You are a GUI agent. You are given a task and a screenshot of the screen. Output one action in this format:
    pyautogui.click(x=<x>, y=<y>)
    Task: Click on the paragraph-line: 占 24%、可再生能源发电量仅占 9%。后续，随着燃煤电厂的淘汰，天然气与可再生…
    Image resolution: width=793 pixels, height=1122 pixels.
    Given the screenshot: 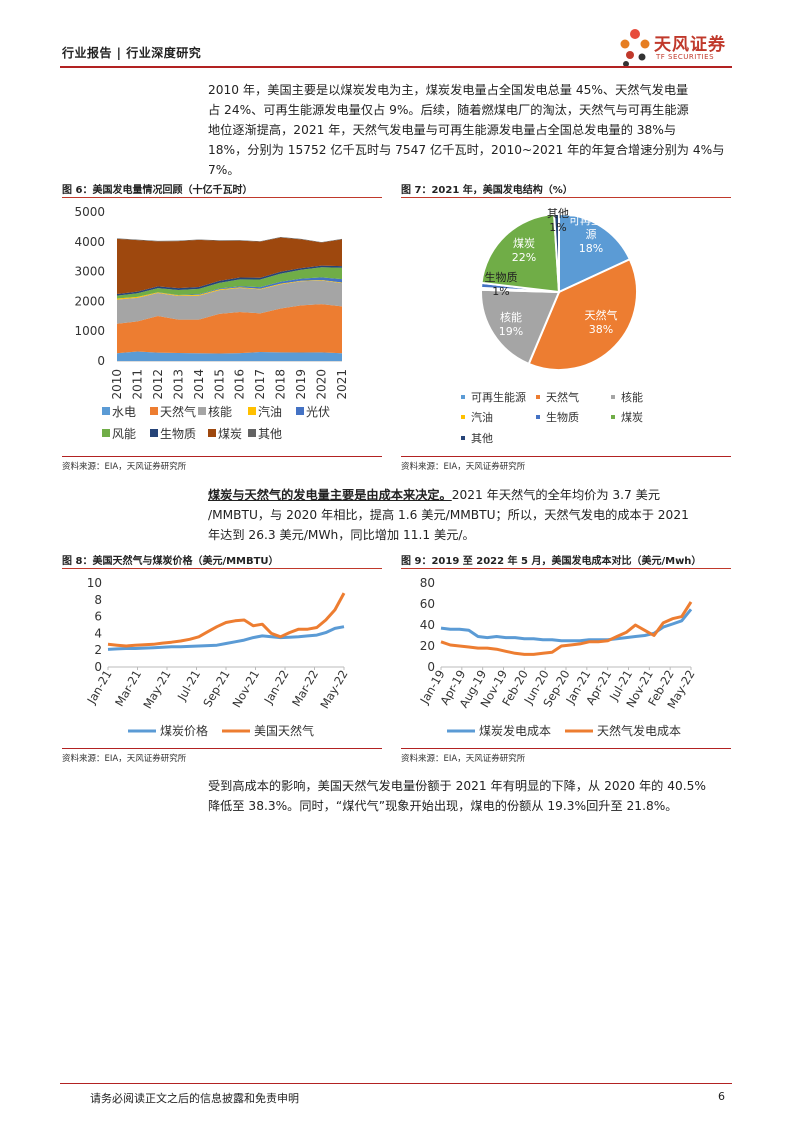 What is the action you would take?
    pyautogui.click(x=448, y=110)
    